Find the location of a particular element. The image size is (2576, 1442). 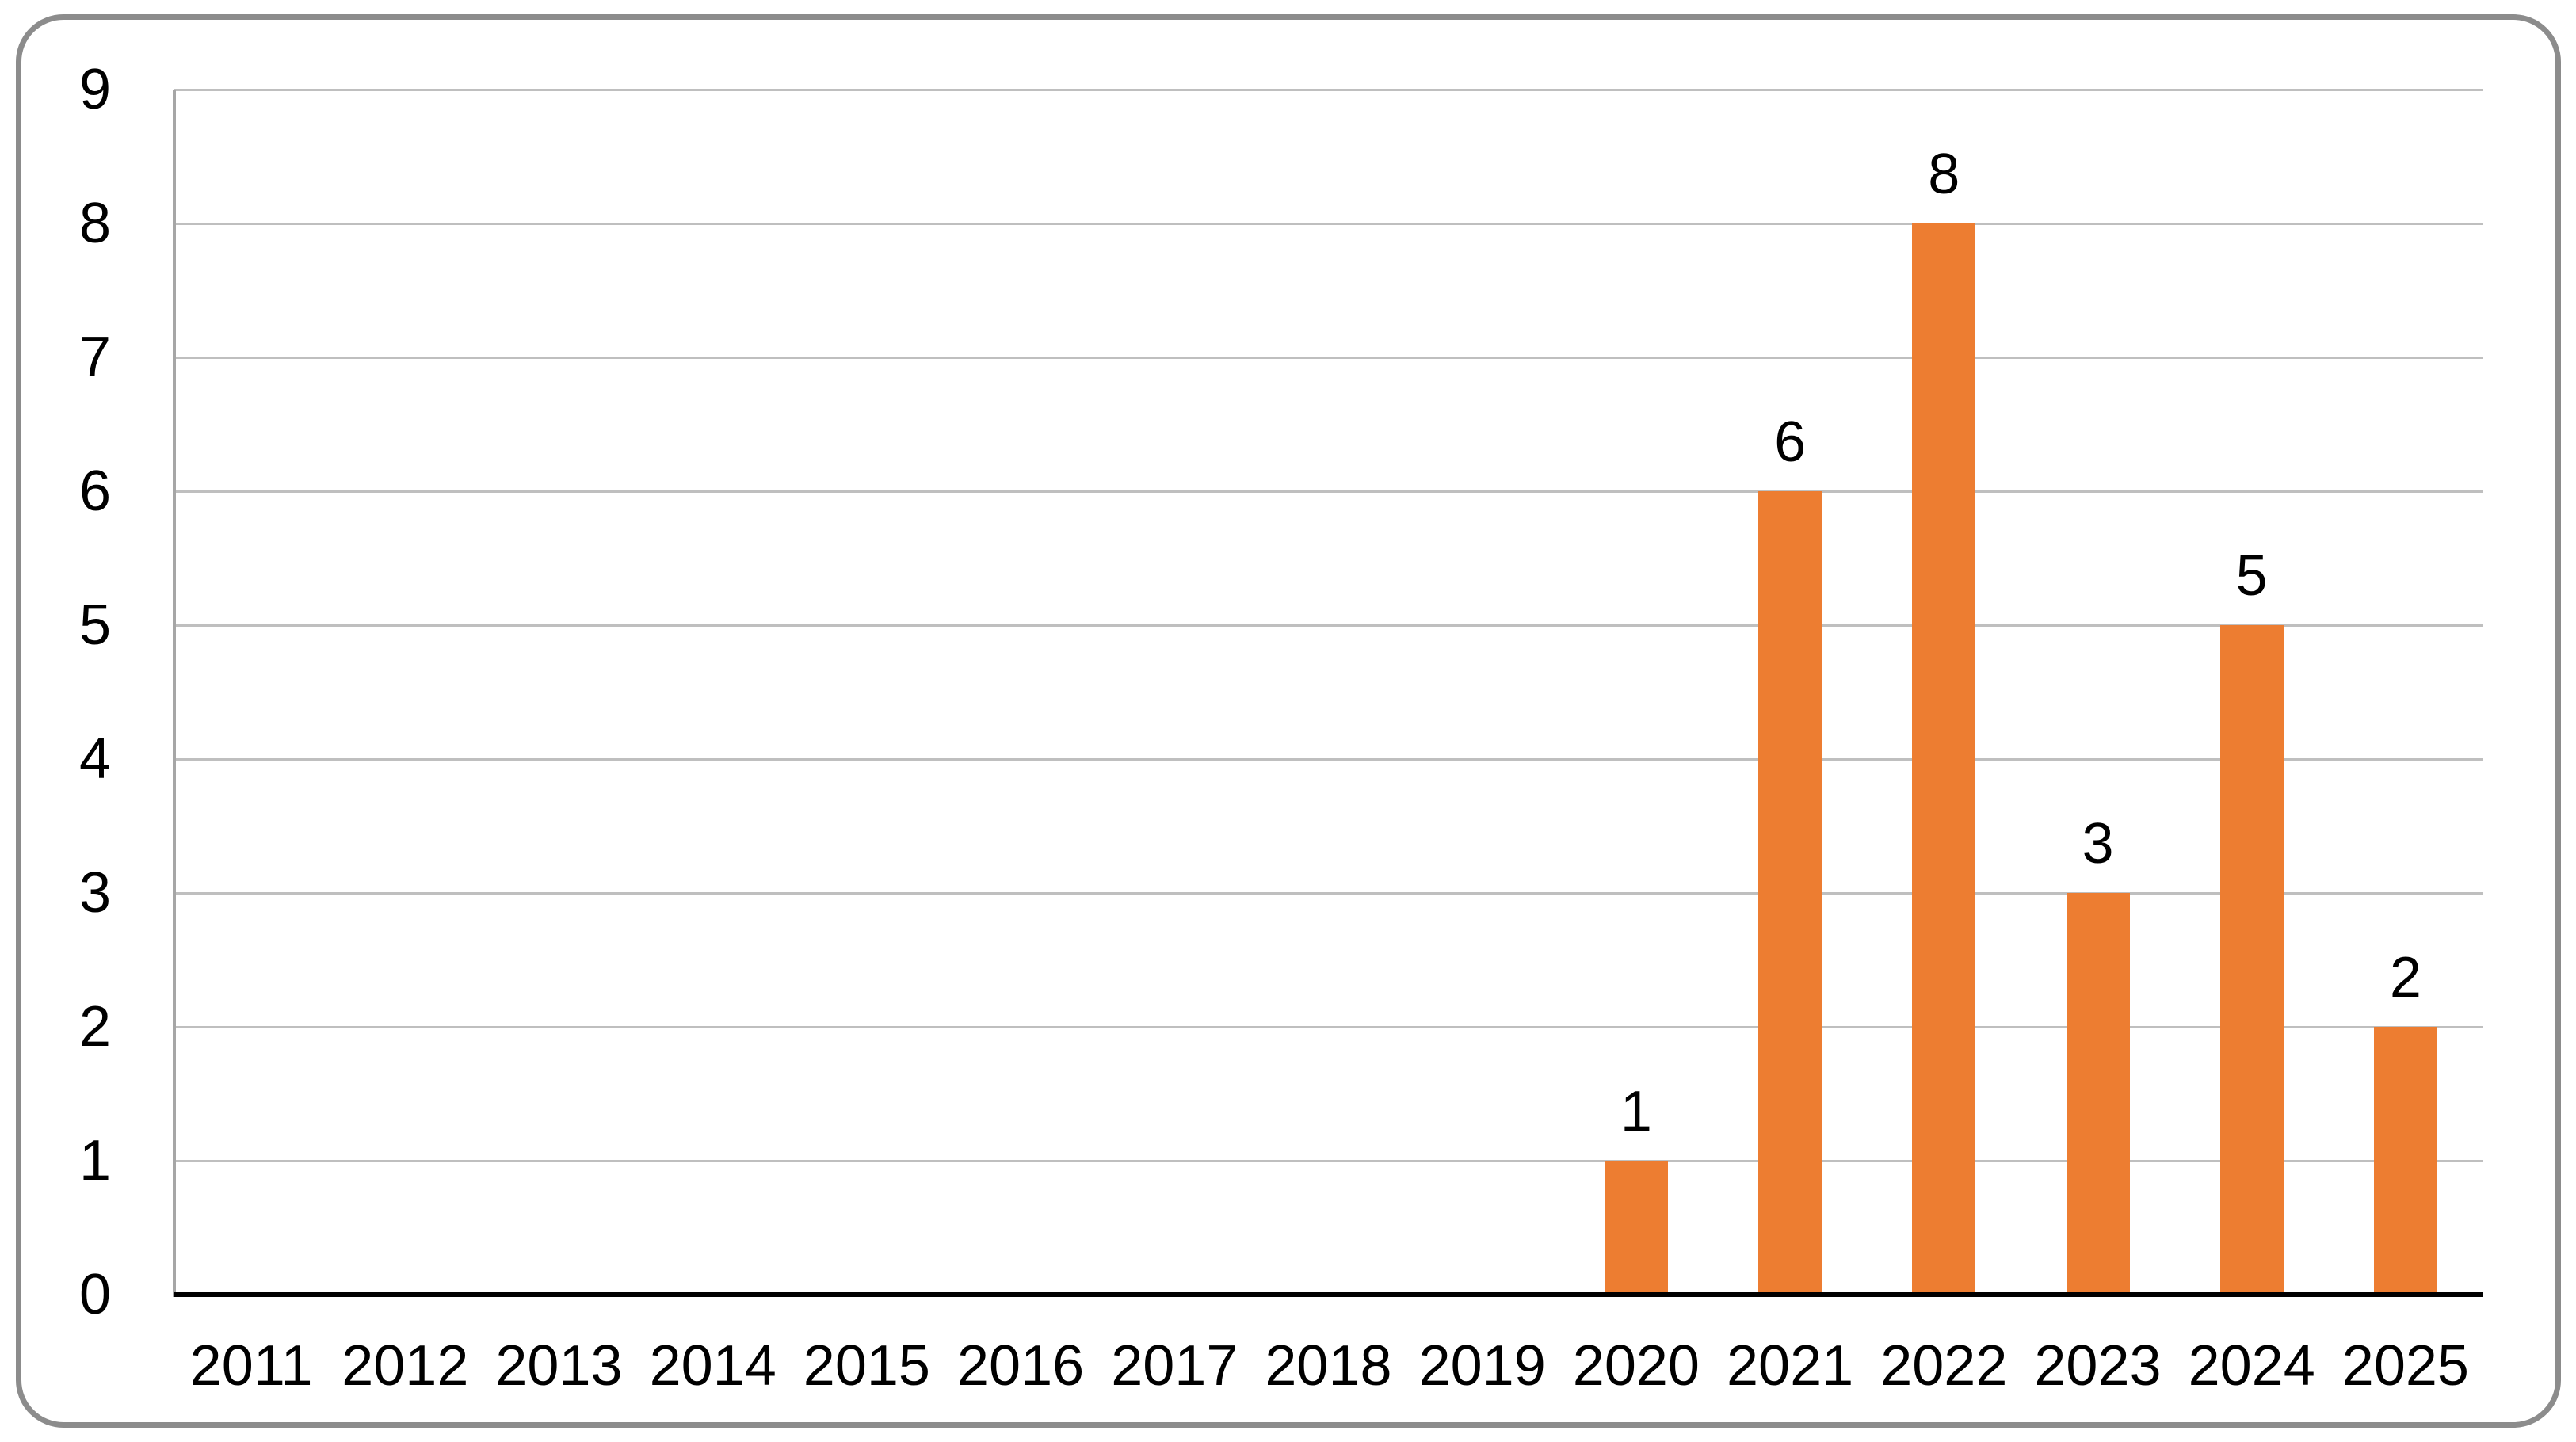

x-axis-tick-label: 2013 is located at coordinates (559, 1366).